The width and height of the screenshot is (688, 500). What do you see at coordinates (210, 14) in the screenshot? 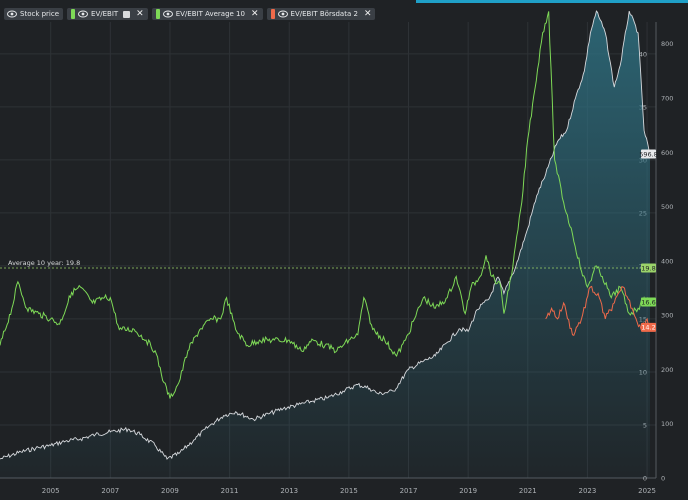
I see `legend-label: EV/EBIT Average 10` at bounding box center [210, 14].